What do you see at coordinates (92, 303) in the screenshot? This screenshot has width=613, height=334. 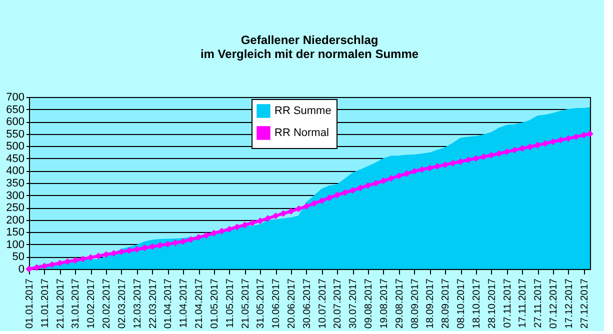 I see `x-tick-label: 10.02.2017` at bounding box center [92, 303].